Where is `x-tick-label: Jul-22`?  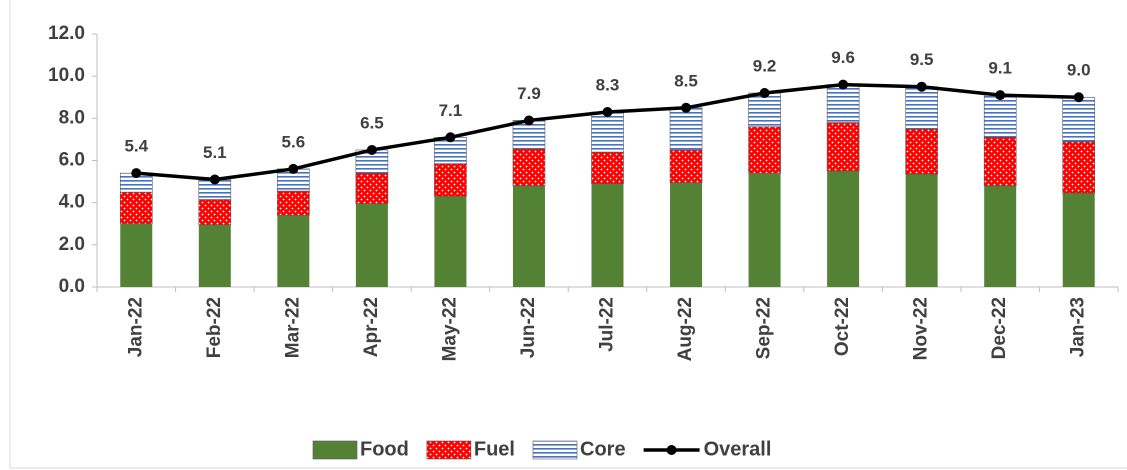
x-tick-label: Jul-22 is located at coordinates (607, 324).